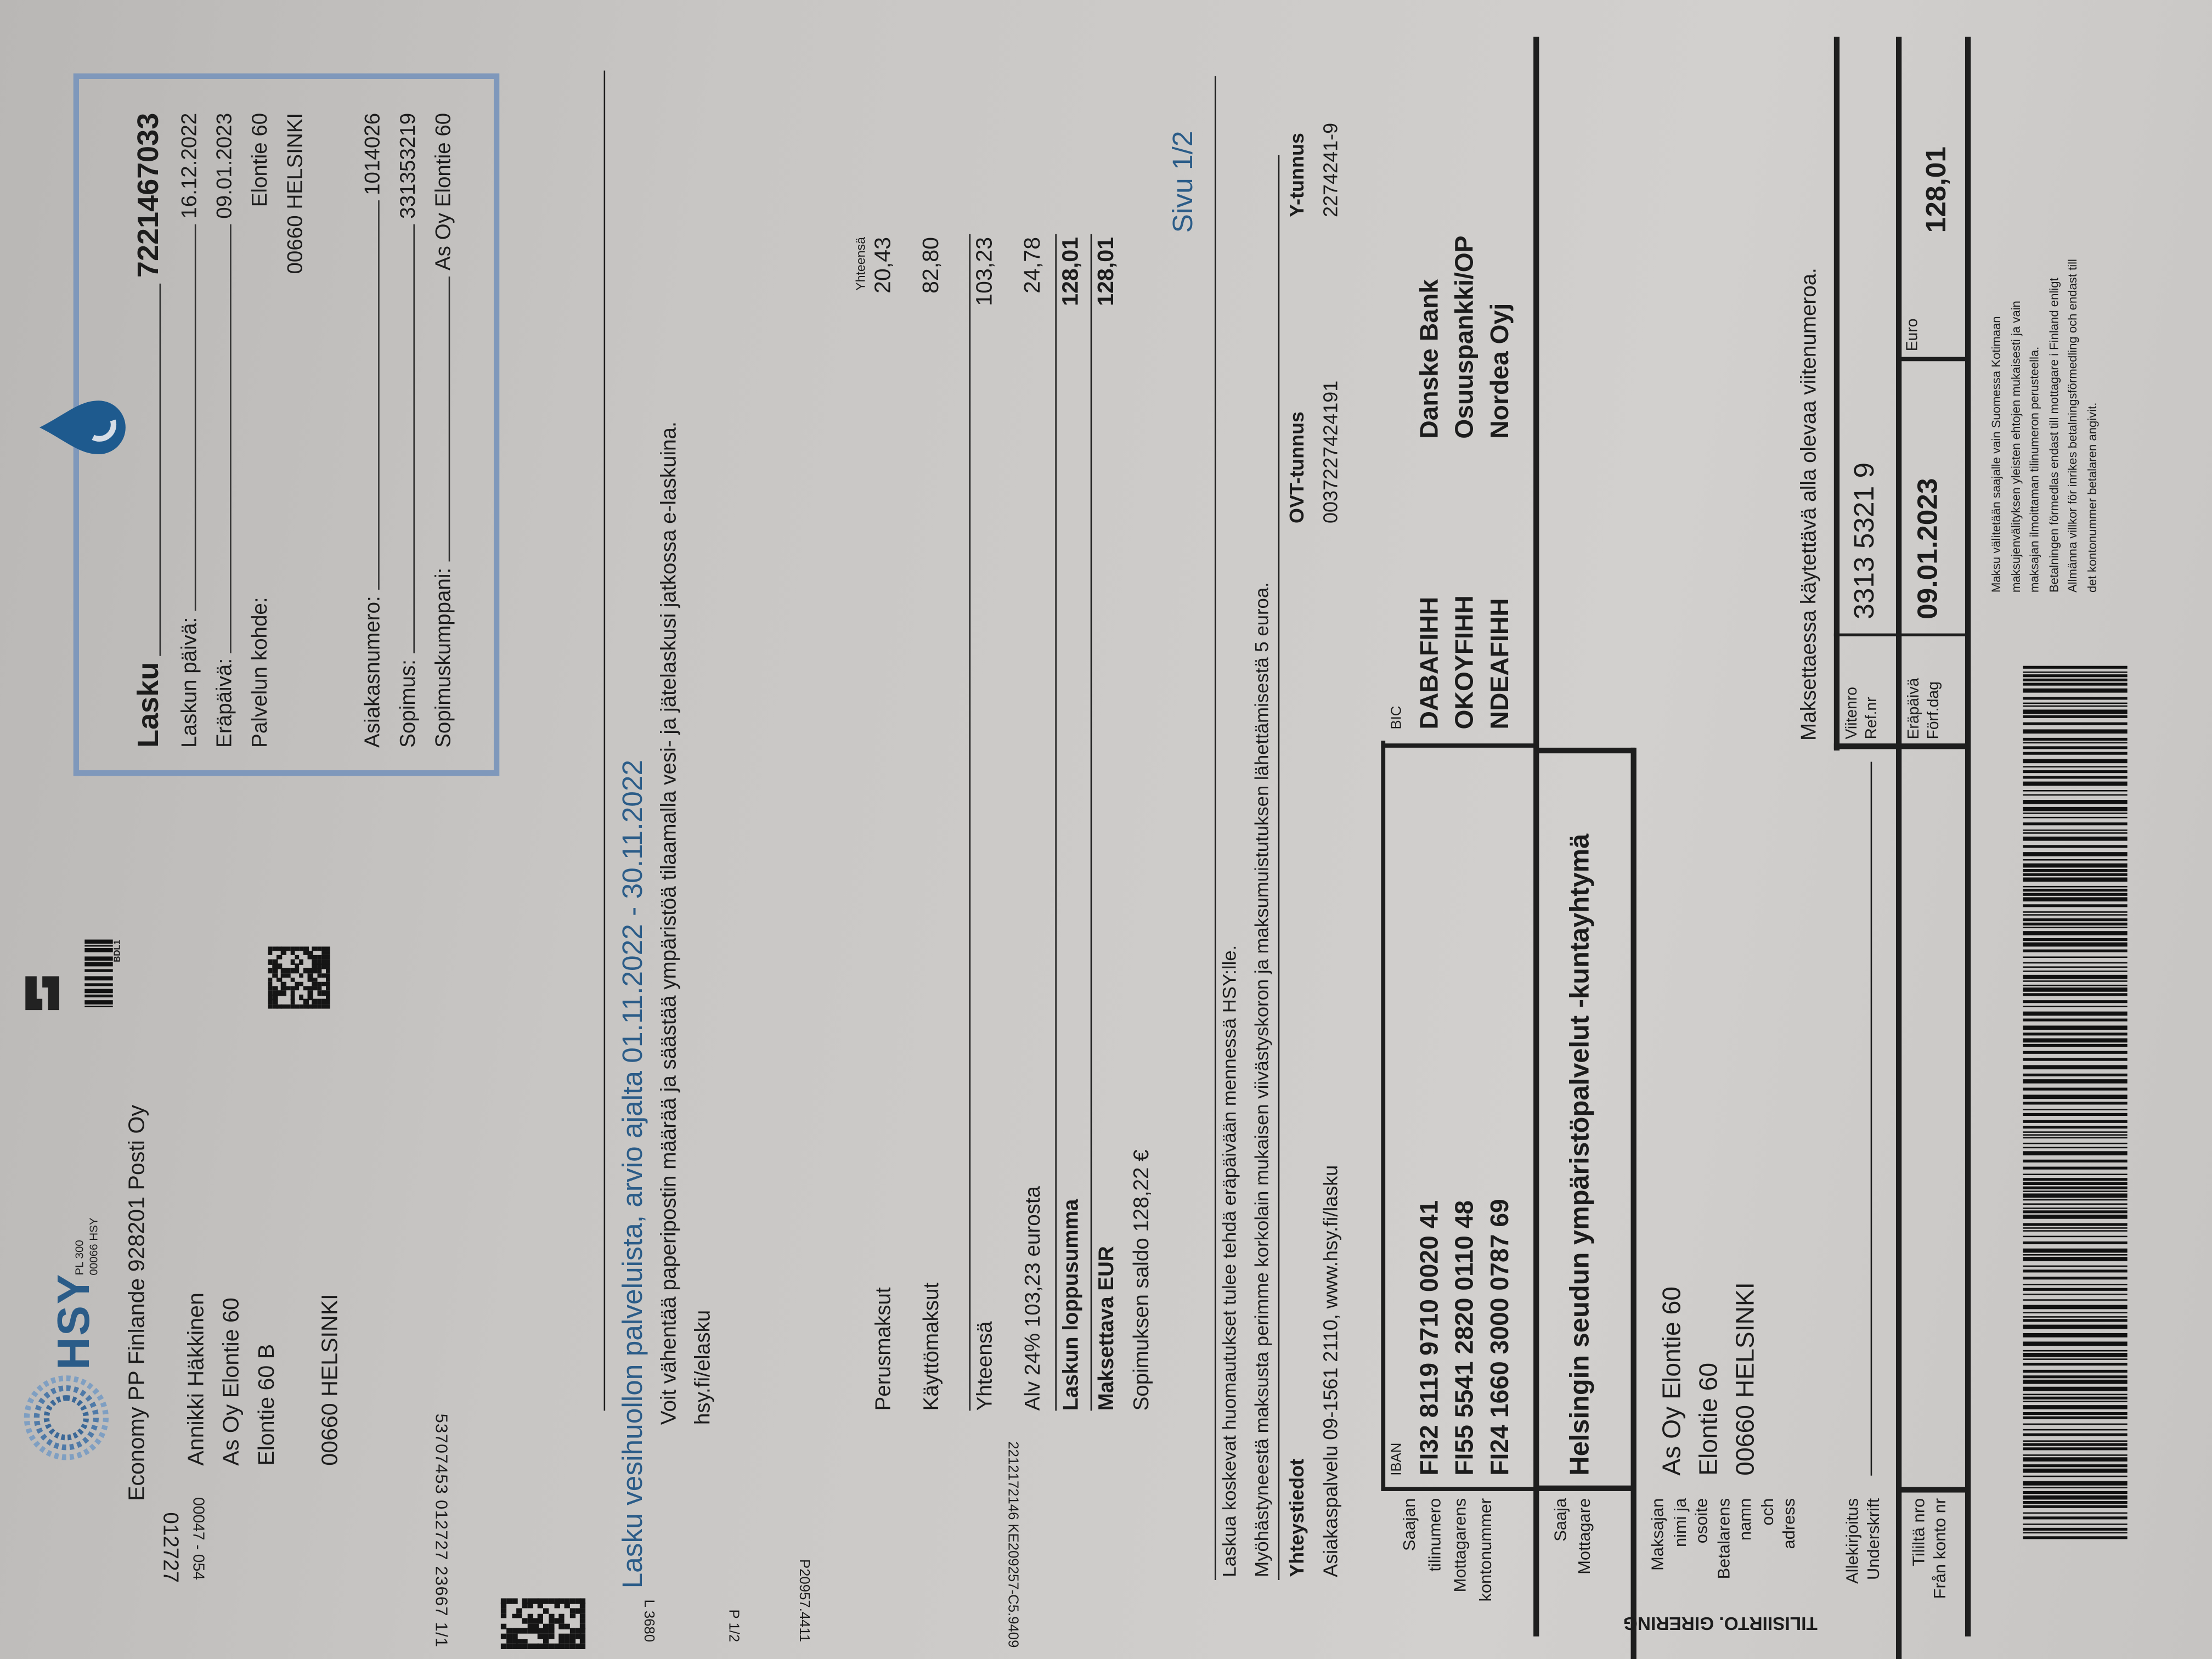  I want to click on payee-label: Saaja Mottagare, so click(1572, 1568).